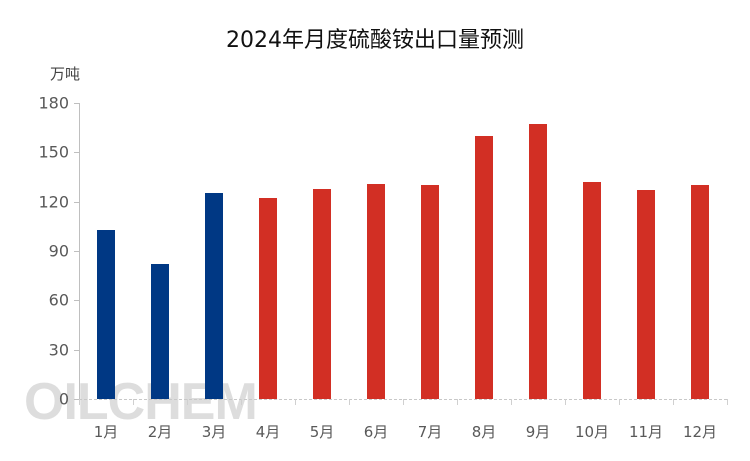 The image size is (750, 461). Describe the element at coordinates (58, 300) in the screenshot. I see `y-tick-label: 60` at that location.